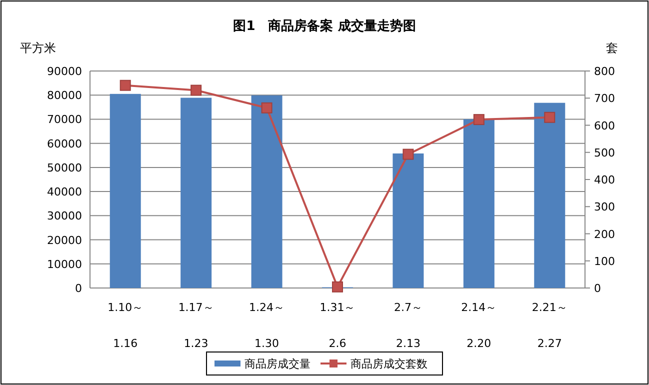  Describe the element at coordinates (267, 325) in the screenshot. I see `category-label: 1.24～ 1.30` at that location.